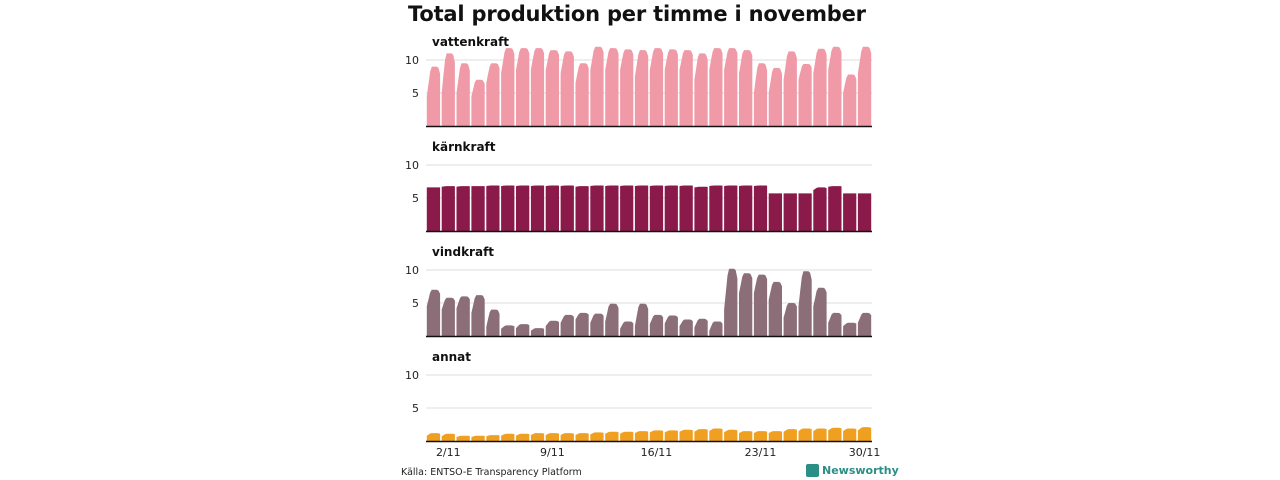 The height and width of the screenshot is (480, 1280). What do you see at coordinates (812, 470) in the screenshot?
I see `newsworthy-logo-icon` at bounding box center [812, 470].